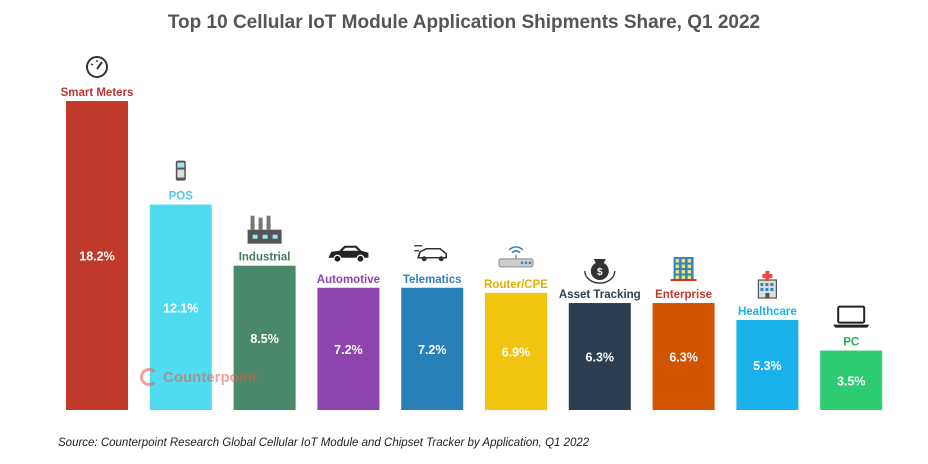 This screenshot has width=928, height=464. Describe the element at coordinates (683, 295) in the screenshot. I see `category-label-enterprise: Enterprise` at that location.